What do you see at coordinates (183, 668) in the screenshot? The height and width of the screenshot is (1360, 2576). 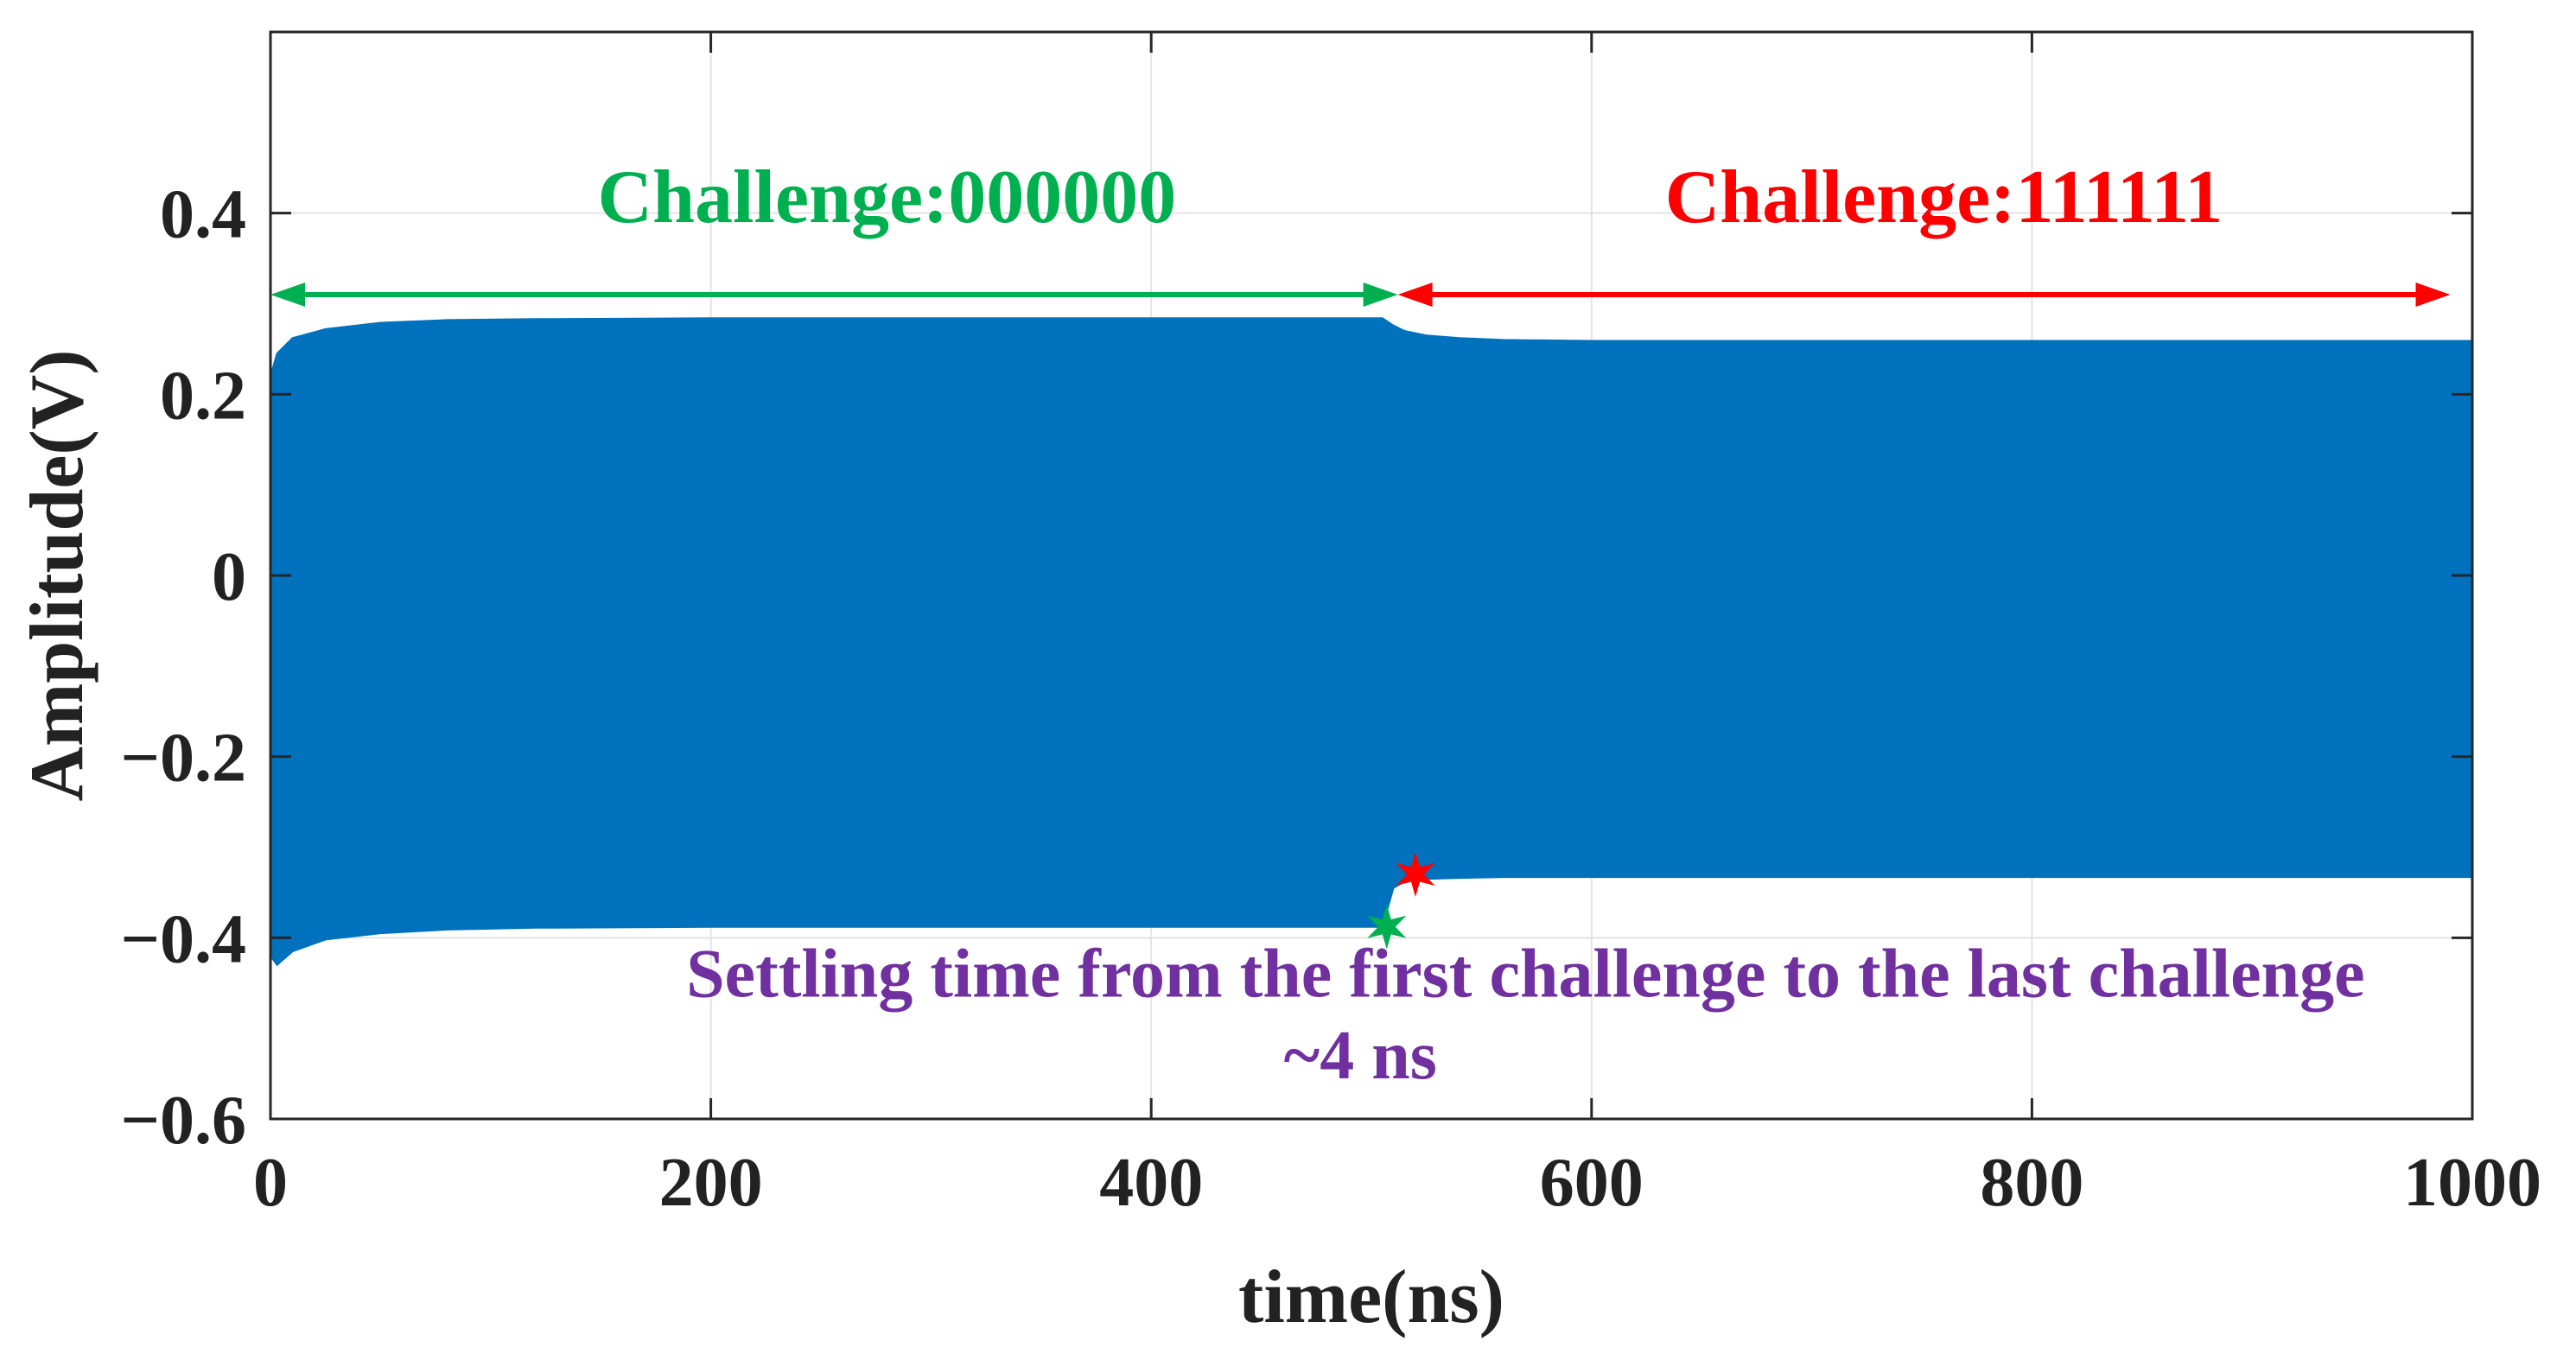 I see `y-tick-labels: −0.6 −0.4 −0.2 0 0.2 0.4` at bounding box center [183, 668].